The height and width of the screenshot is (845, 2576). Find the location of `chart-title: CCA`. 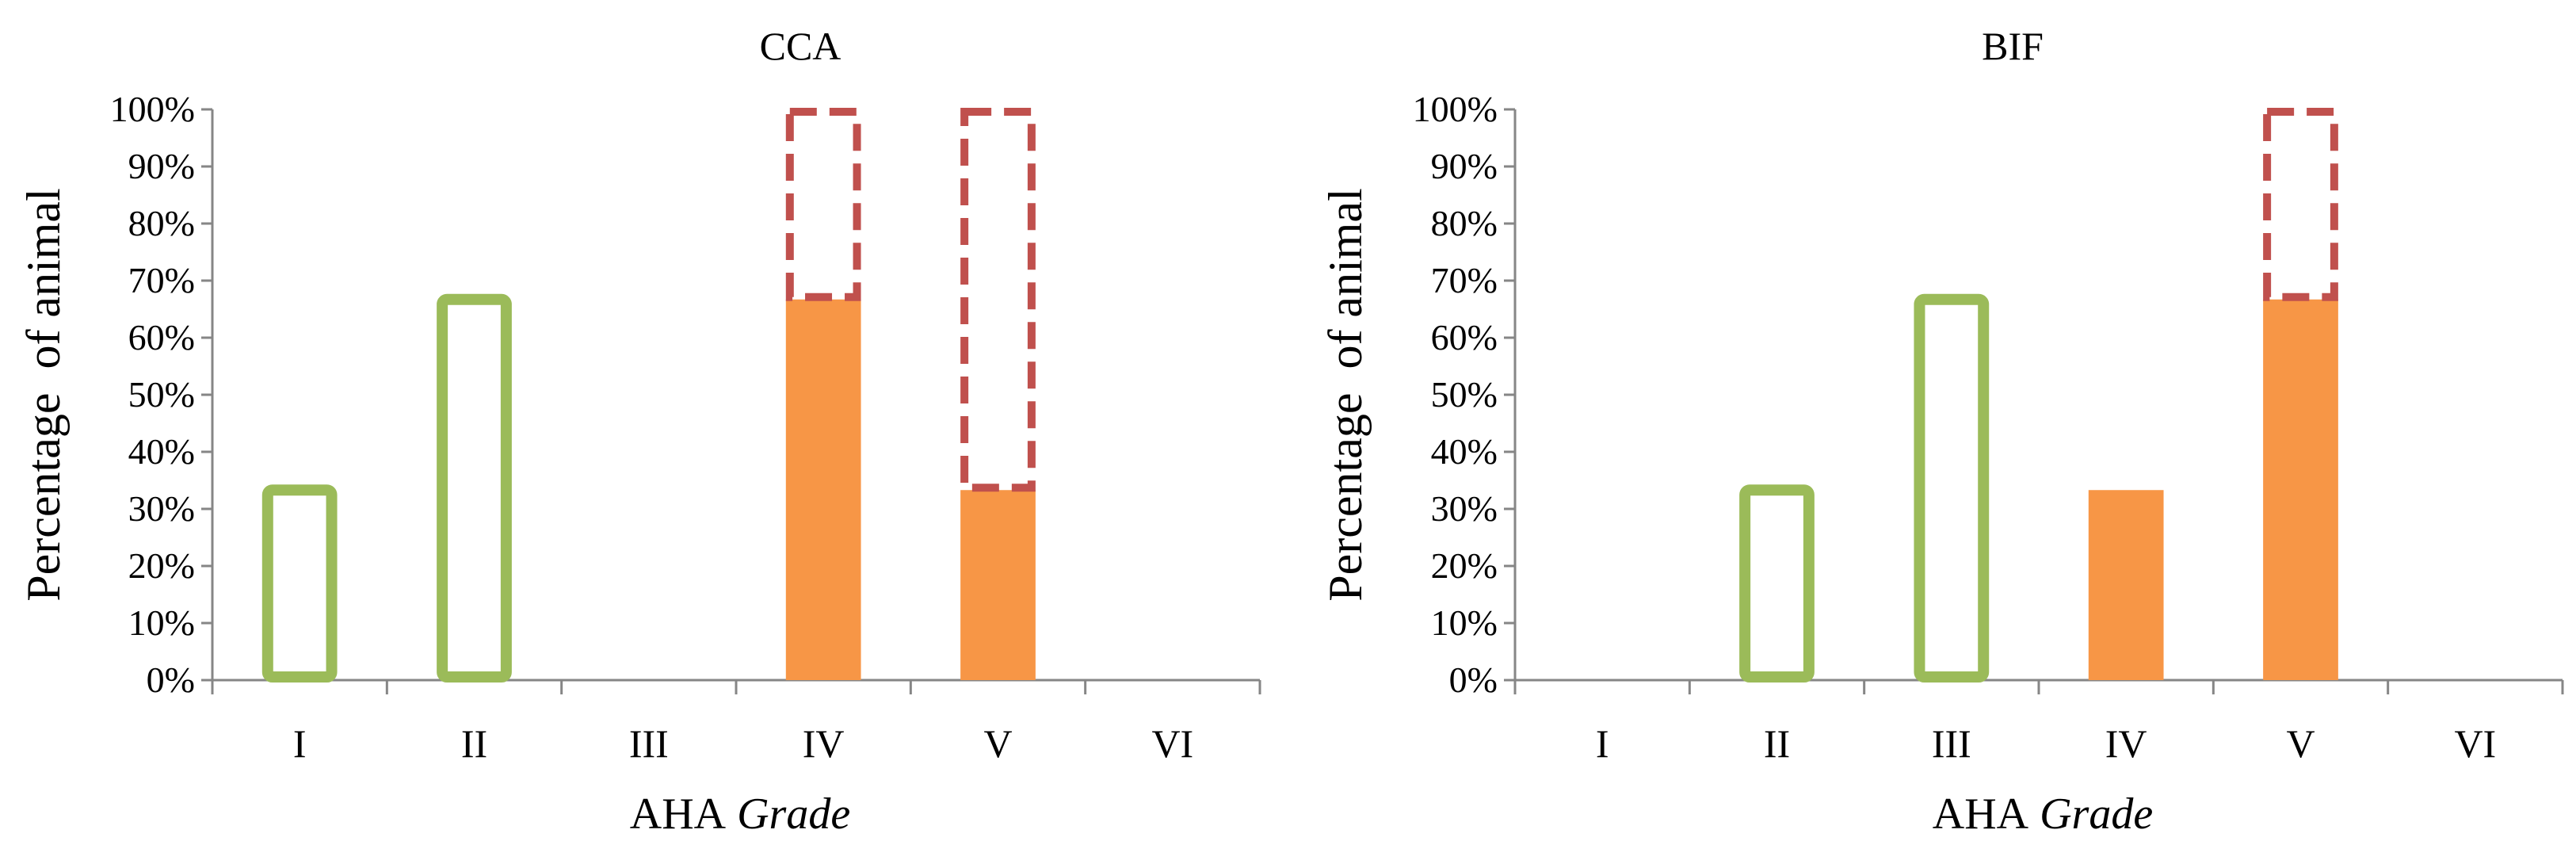

chart-title: CCA is located at coordinates (800, 46).